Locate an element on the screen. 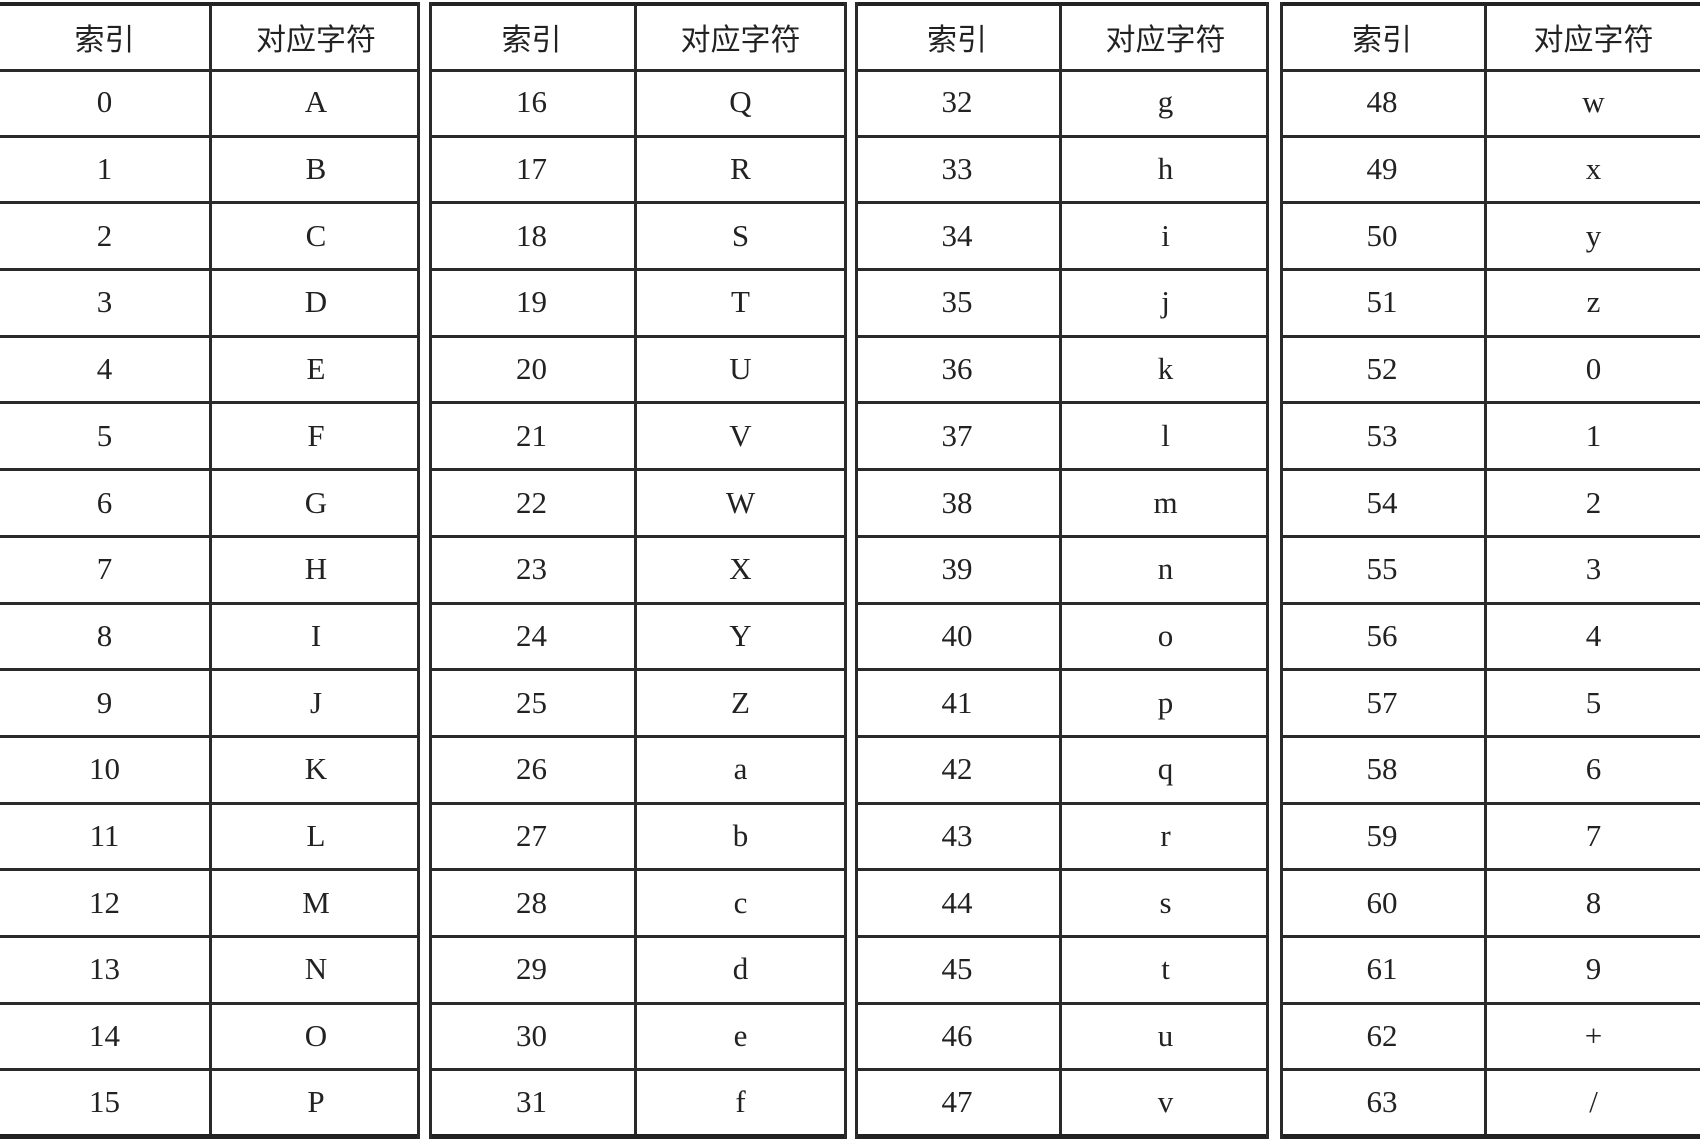  char-cell: 7 is located at coordinates (1593, 836).